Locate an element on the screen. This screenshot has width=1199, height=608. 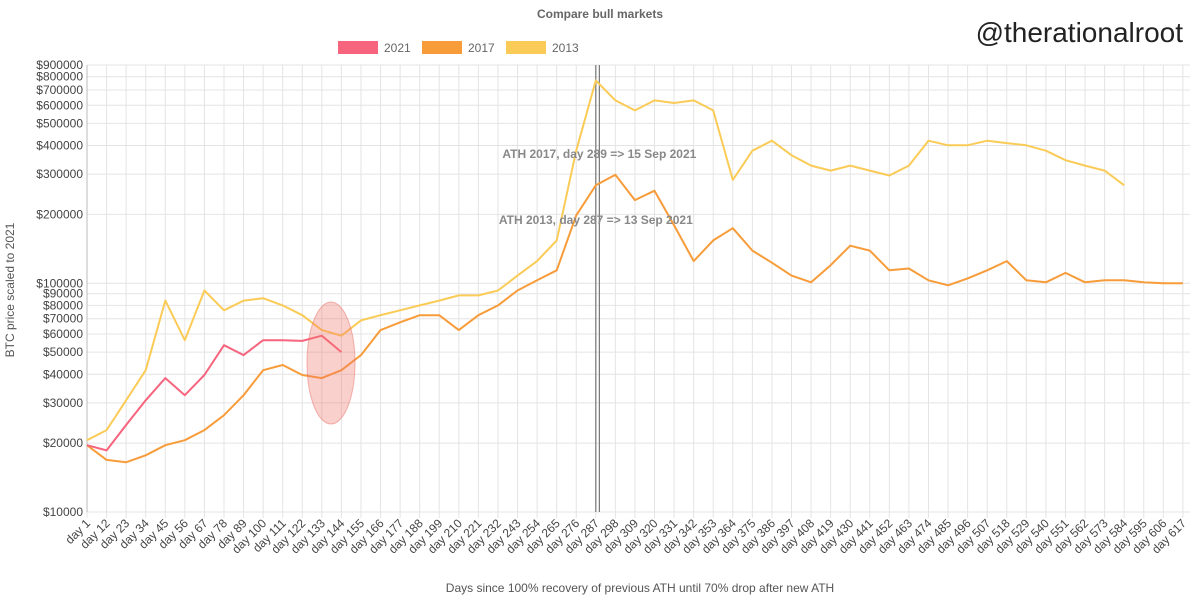
legend-label: 2013 is located at coordinates (565, 48).